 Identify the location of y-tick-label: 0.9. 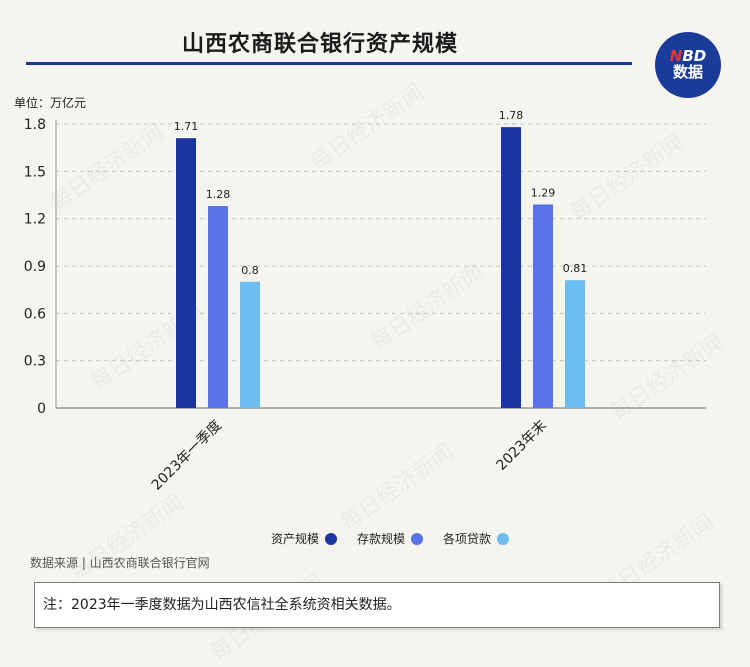
(35, 267).